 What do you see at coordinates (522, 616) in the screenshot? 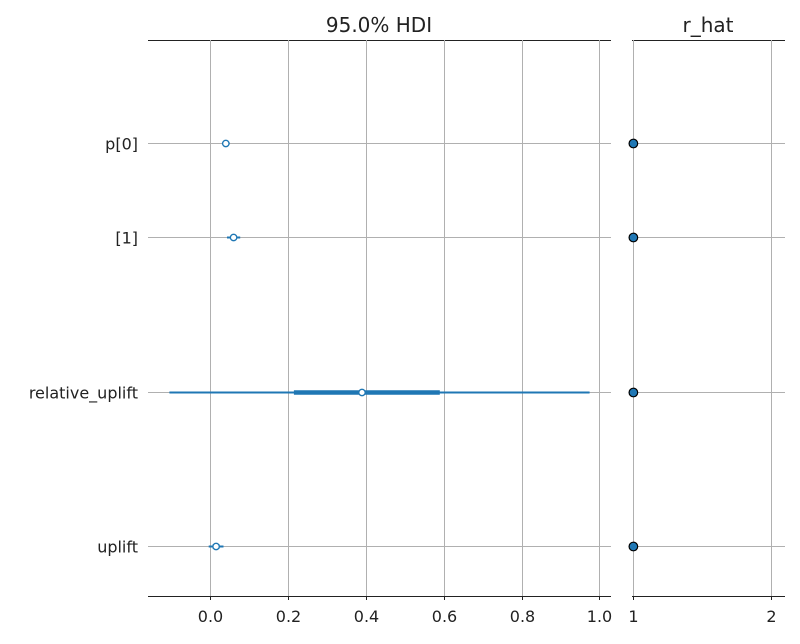
I see `hdi-xtick-label: 0.8` at bounding box center [522, 616].